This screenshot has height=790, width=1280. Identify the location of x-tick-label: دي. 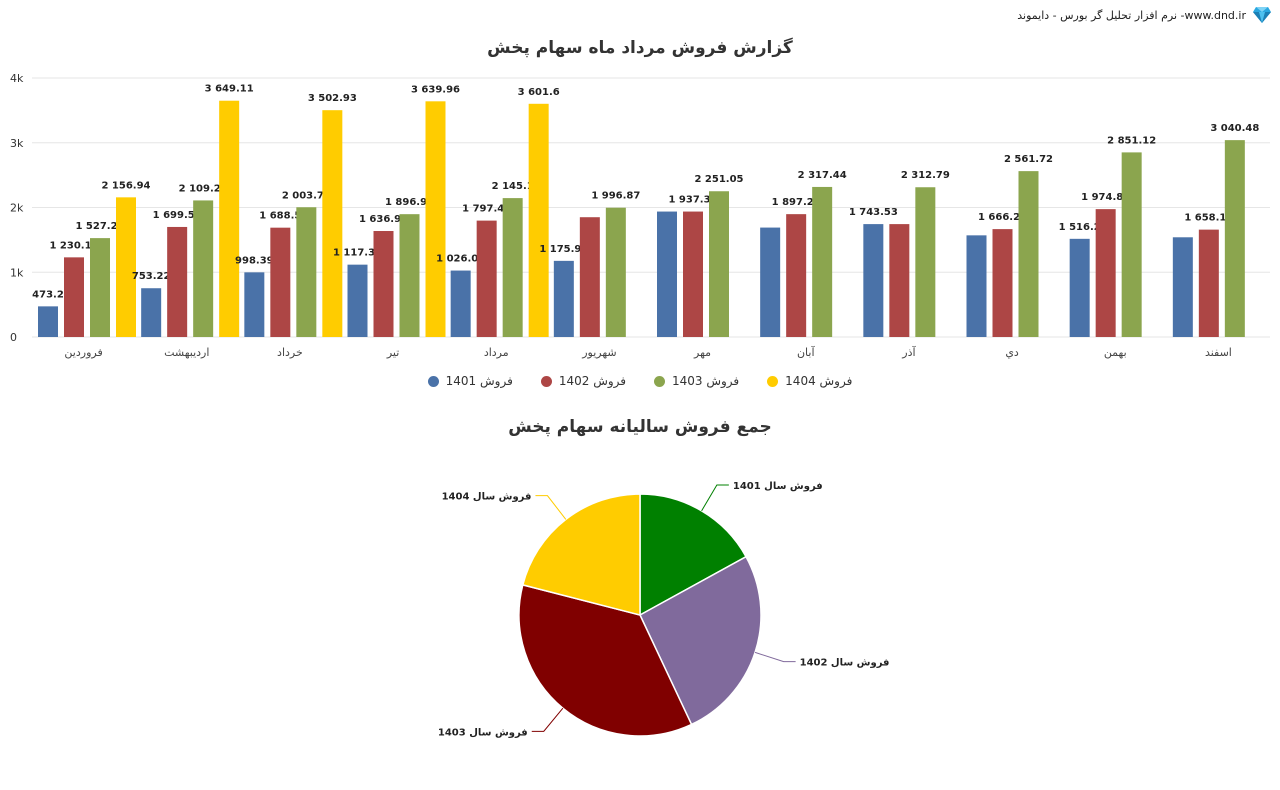
(1012, 352).